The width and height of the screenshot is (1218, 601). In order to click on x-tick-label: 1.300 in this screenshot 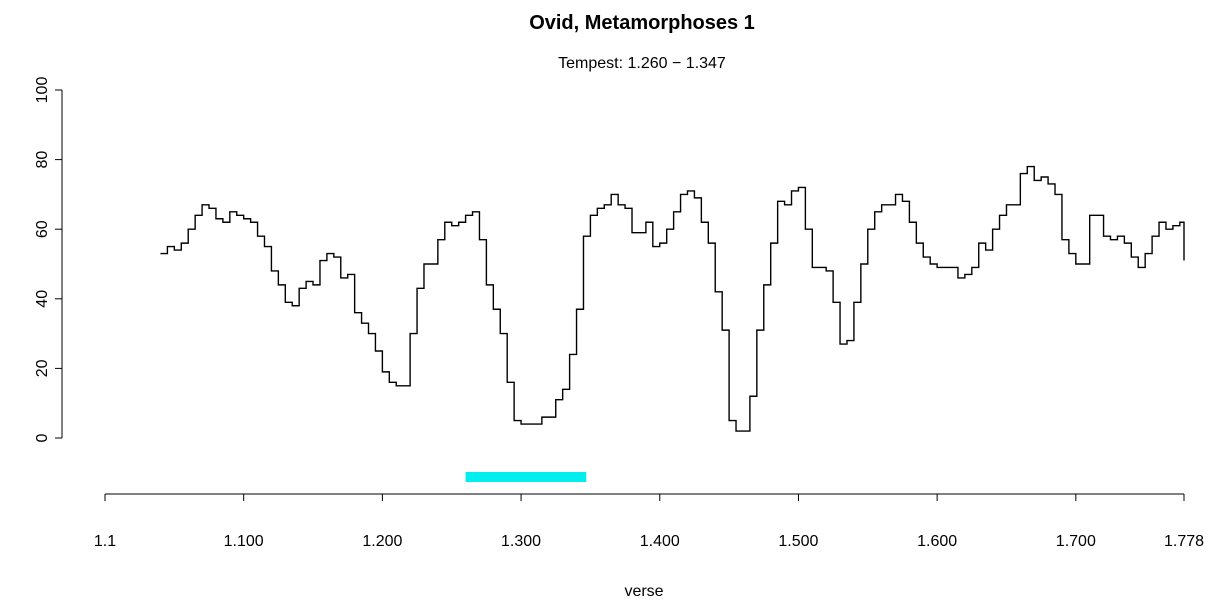, I will do `click(521, 541)`.